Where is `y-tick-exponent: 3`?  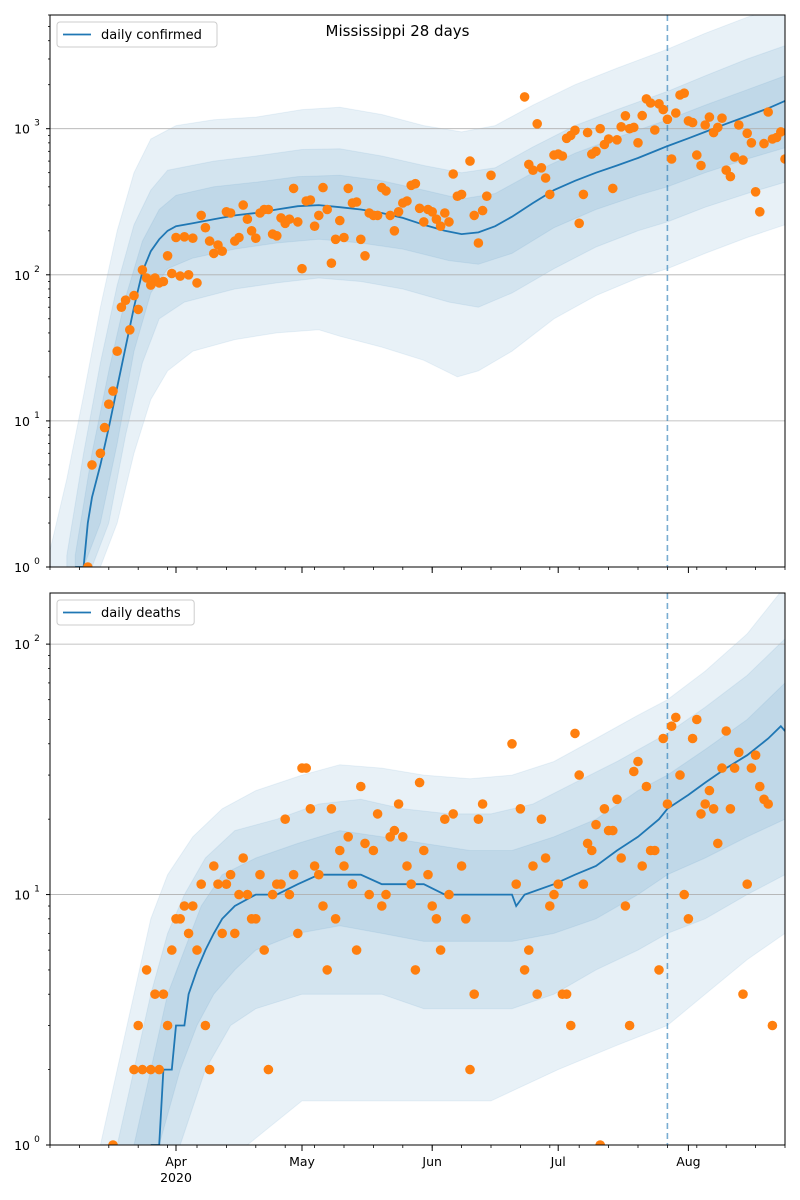
y-tick-exponent: 3 is located at coordinates (37, 124).